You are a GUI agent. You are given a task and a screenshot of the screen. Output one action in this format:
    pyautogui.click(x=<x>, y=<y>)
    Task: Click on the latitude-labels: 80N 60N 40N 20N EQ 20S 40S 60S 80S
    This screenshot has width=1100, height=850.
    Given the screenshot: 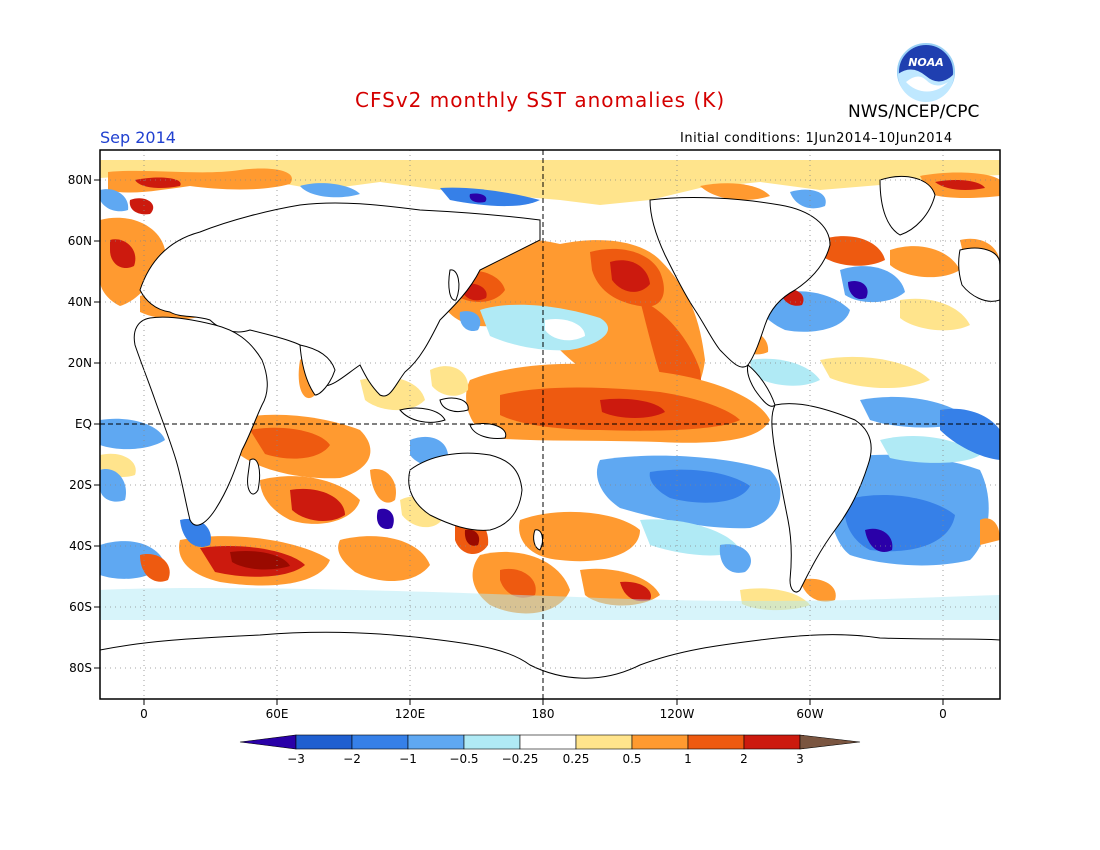 What is the action you would take?
    pyautogui.click(x=80, y=424)
    